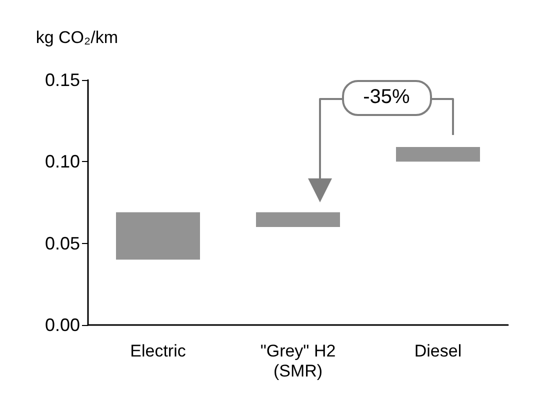 The image size is (543, 406). What do you see at coordinates (77, 37) in the screenshot?
I see `y-axis-title: kg CO₂/km` at bounding box center [77, 37].